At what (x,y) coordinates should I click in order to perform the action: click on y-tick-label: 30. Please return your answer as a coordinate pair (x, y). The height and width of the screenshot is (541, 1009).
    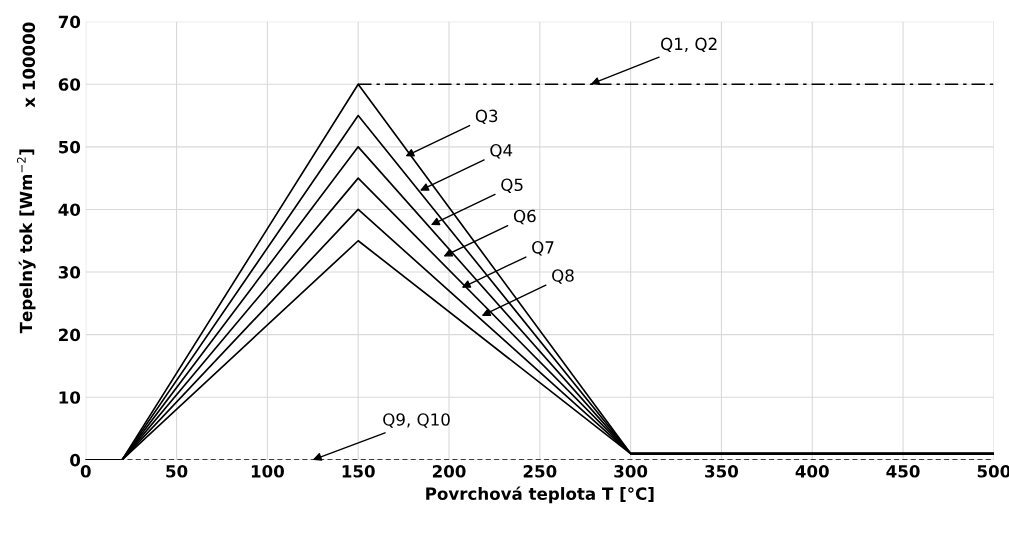
    Looking at the image, I should click on (69, 272).